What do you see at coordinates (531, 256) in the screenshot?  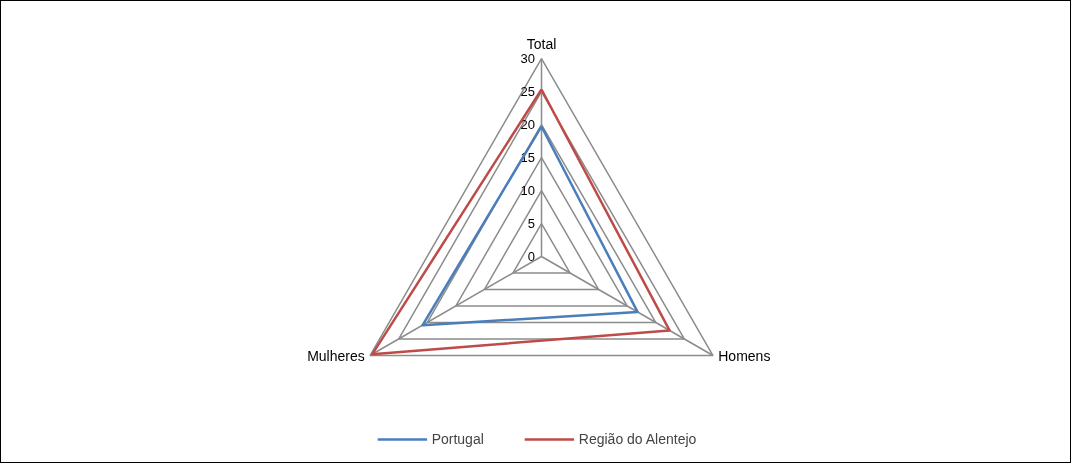 I see `y-tick-label: 0` at bounding box center [531, 256].